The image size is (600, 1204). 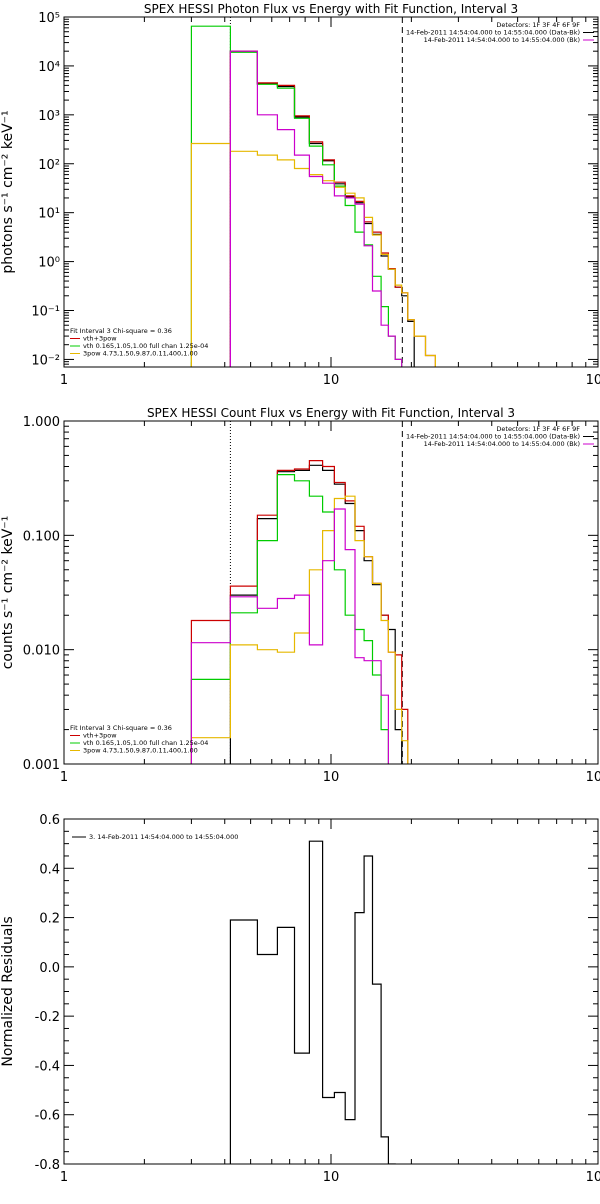 What do you see at coordinates (47, 1116) in the screenshot?
I see `y-tick-label: -0.6` at bounding box center [47, 1116].